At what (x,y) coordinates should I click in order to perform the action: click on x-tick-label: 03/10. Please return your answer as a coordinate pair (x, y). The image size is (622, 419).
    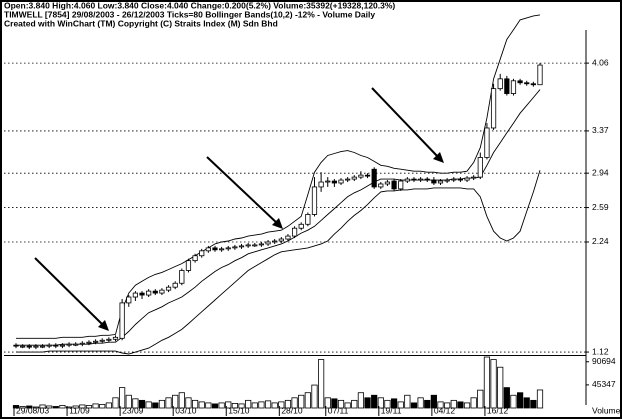
    Looking at the image, I should click on (186, 410).